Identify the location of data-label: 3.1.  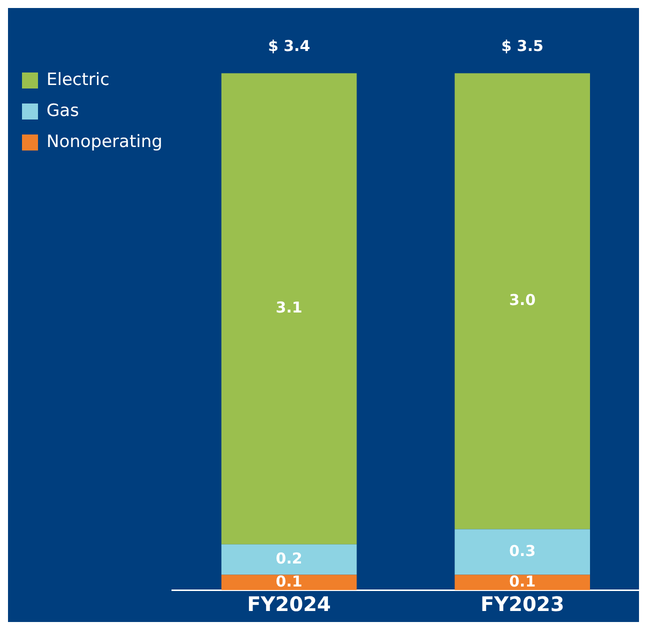
(289, 307).